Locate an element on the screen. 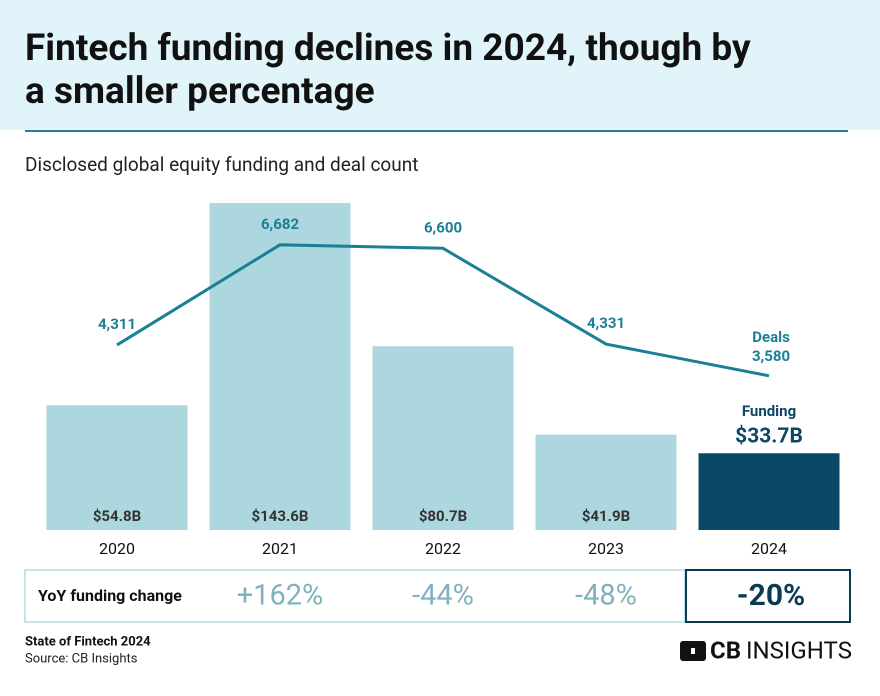 This screenshot has width=880, height=696. x-tick-label: 2023 is located at coordinates (606, 548).